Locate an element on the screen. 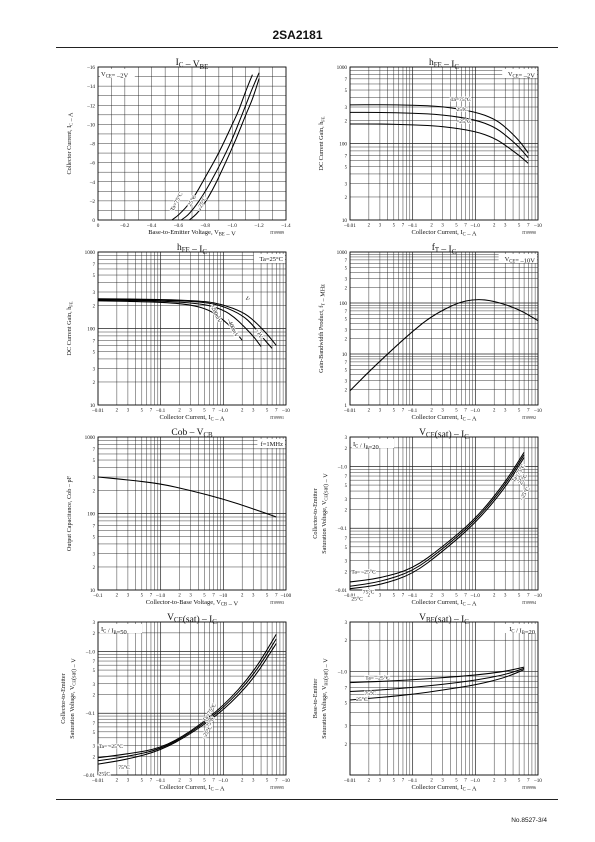 The image size is (595, 842). figure-code: IT09992 is located at coordinates (529, 417).